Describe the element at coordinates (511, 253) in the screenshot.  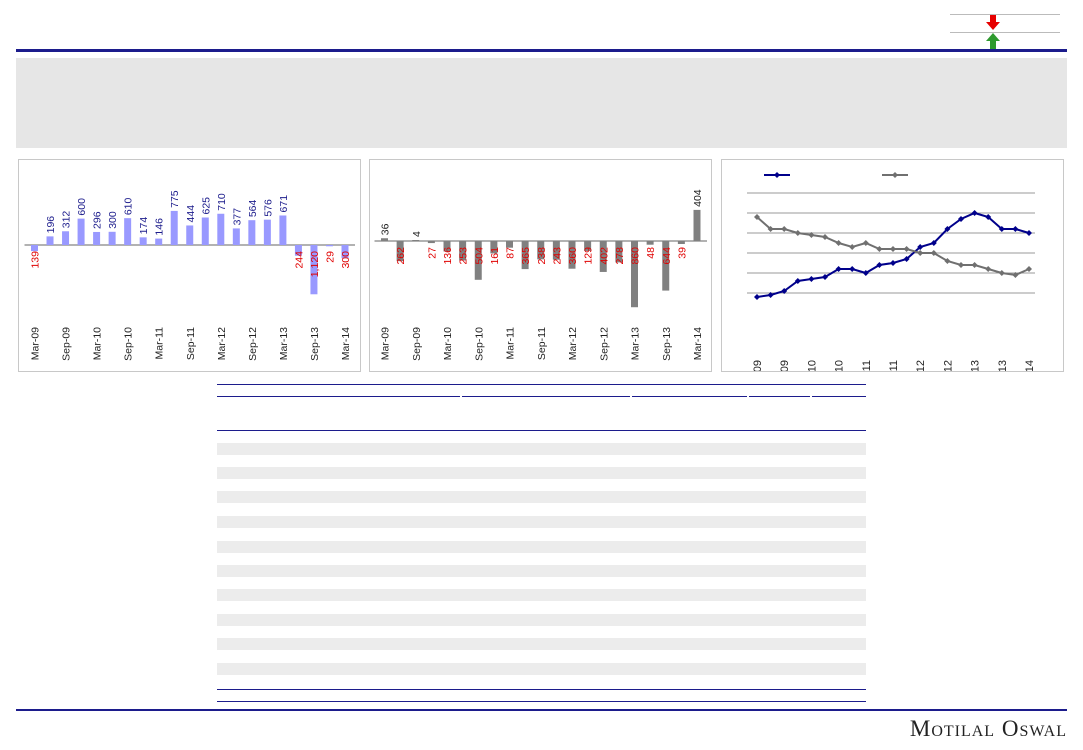
I see `data-label: 87` at that location.